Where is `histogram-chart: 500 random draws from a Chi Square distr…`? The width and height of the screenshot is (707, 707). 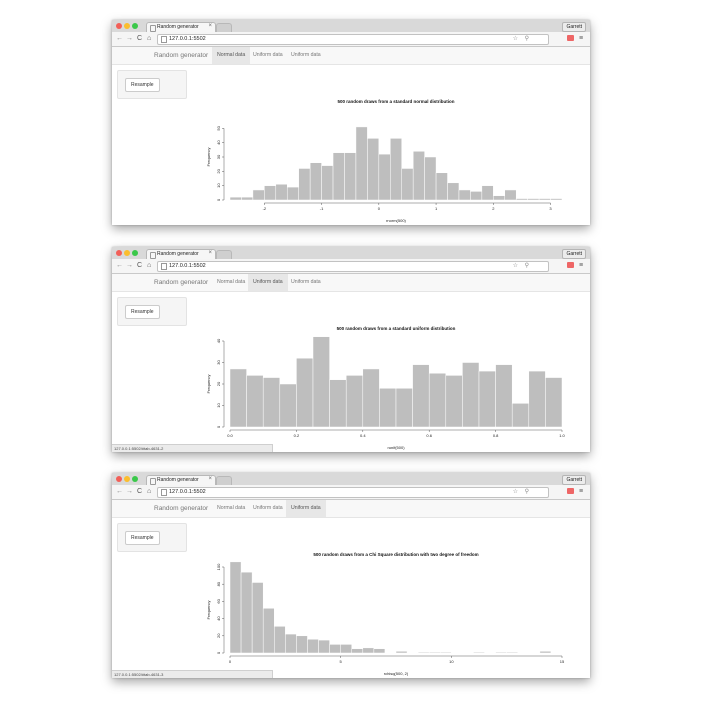
histogram-chart: 500 random draws from a Chi Square distr… is located at coordinates (385, 614).